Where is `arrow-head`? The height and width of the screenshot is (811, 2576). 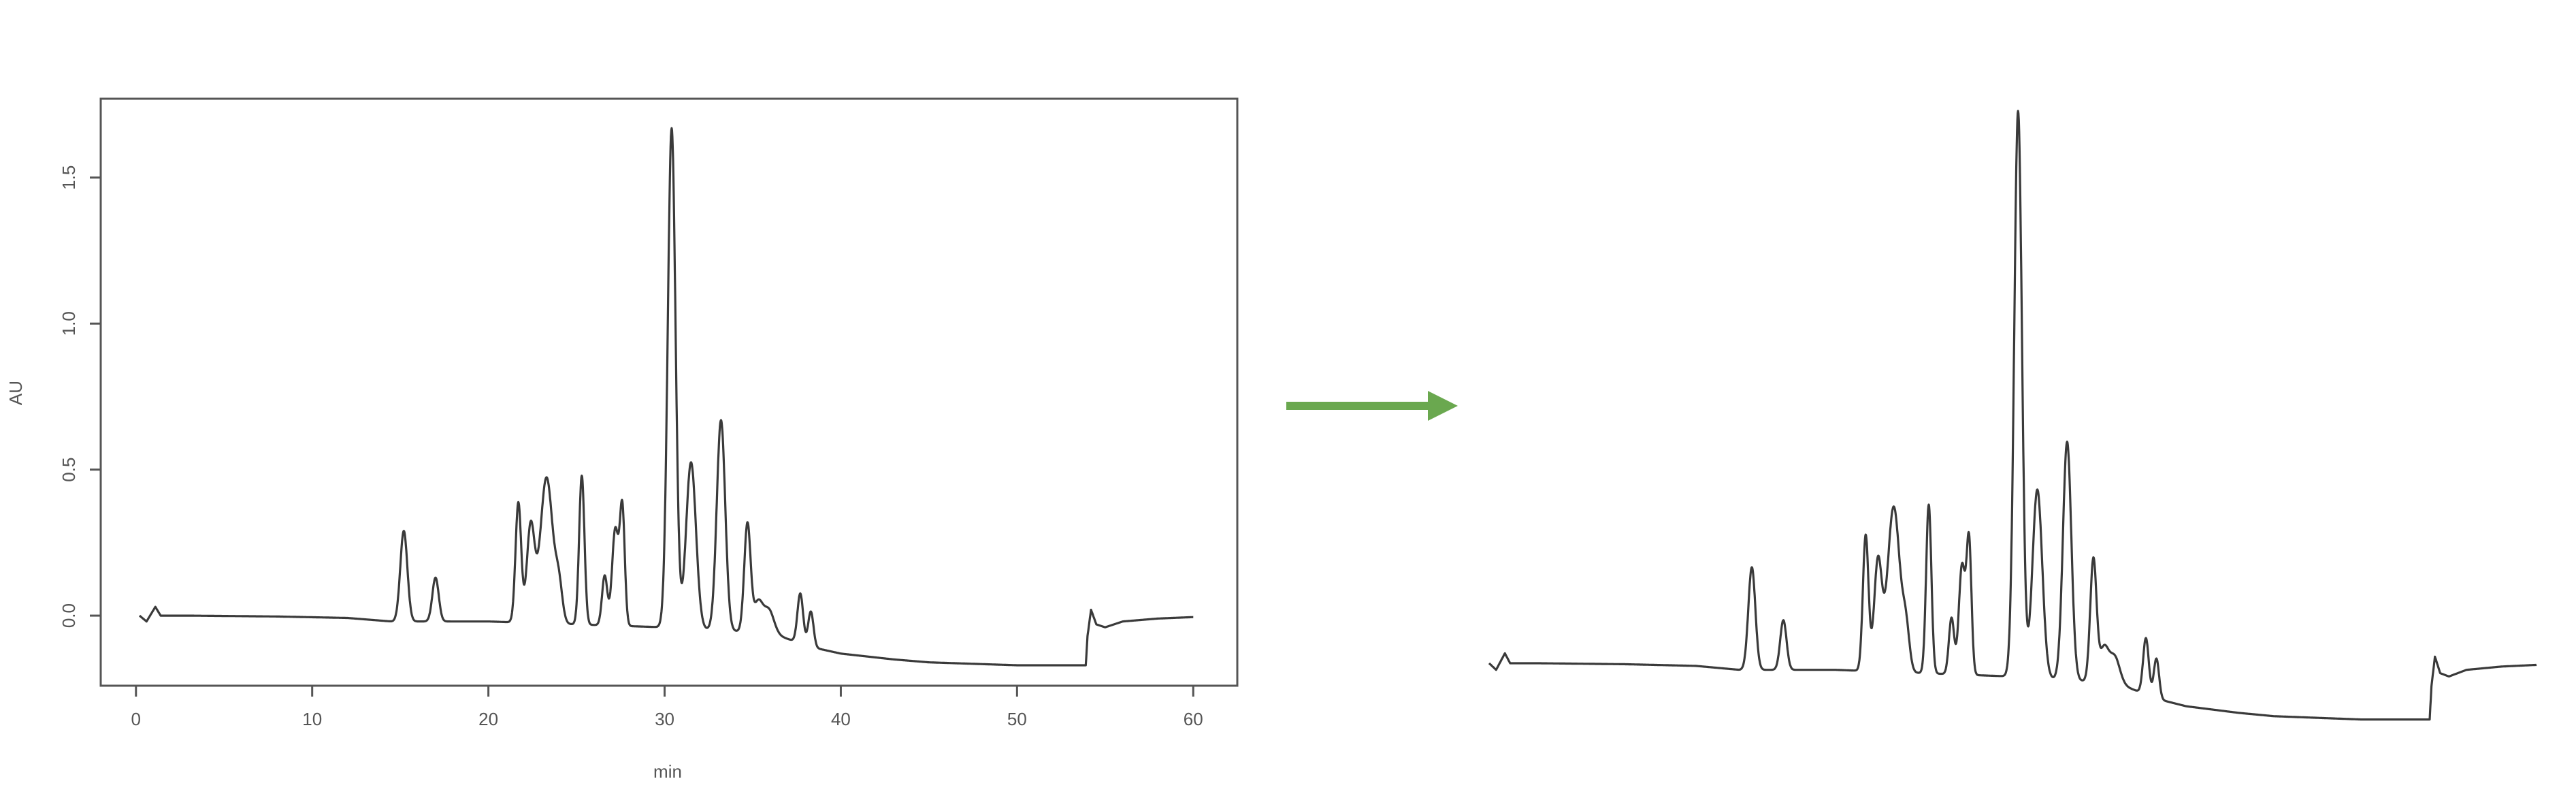 arrow-head is located at coordinates (1443, 406).